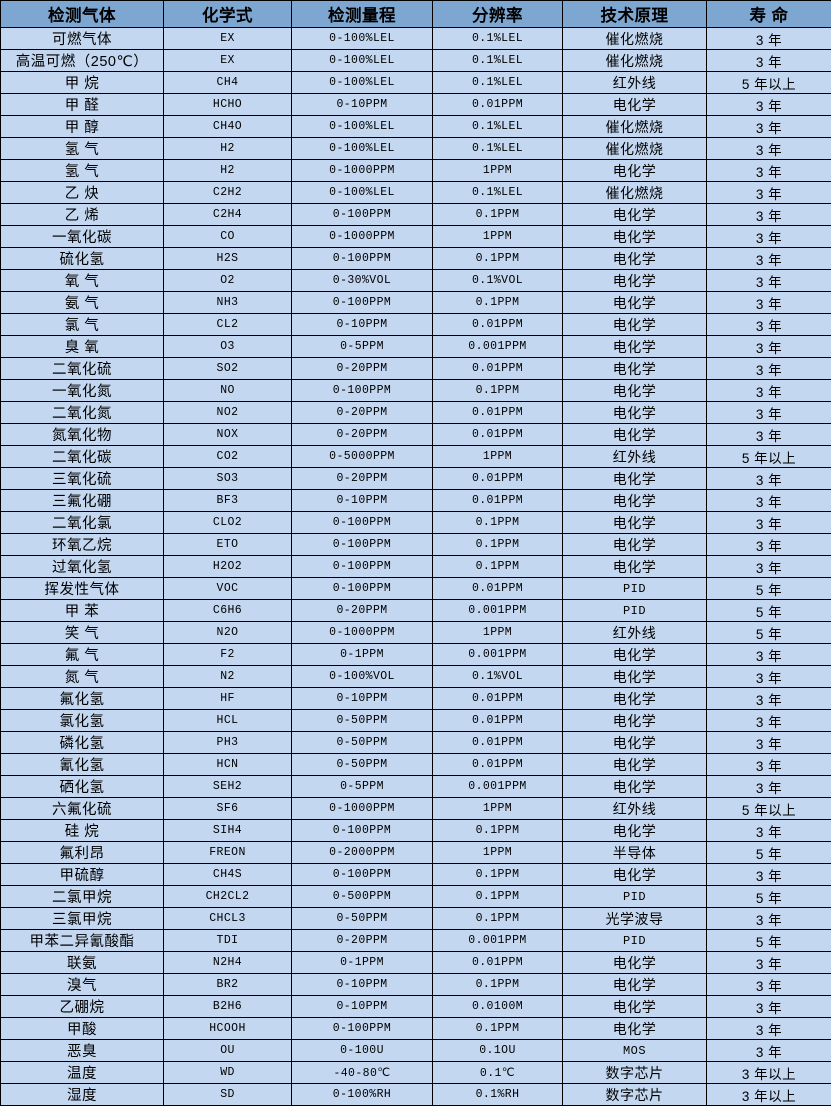 The height and width of the screenshot is (1106, 831). Describe the element at coordinates (228, 325) in the screenshot. I see `cell-formula: CL2` at that location.